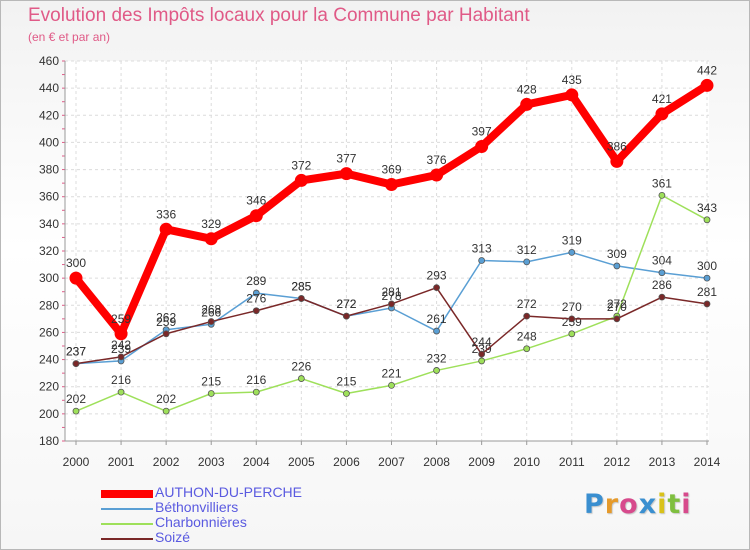 Image resolution: width=750 pixels, height=550 pixels. I want to click on data-label-bethonvilliers: 237, so click(76, 352).